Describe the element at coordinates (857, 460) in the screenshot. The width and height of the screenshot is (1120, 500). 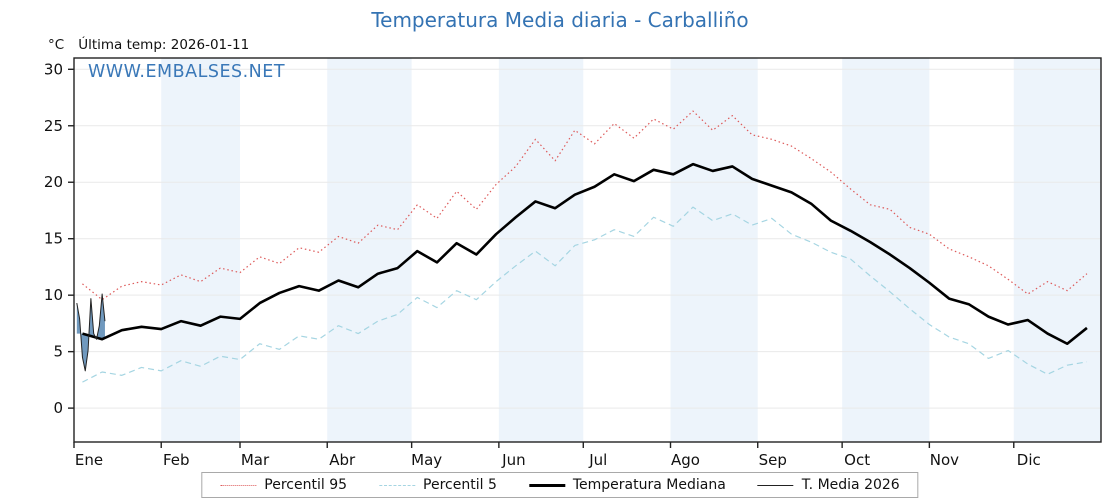
I see `svg-text: Oct` at that location.